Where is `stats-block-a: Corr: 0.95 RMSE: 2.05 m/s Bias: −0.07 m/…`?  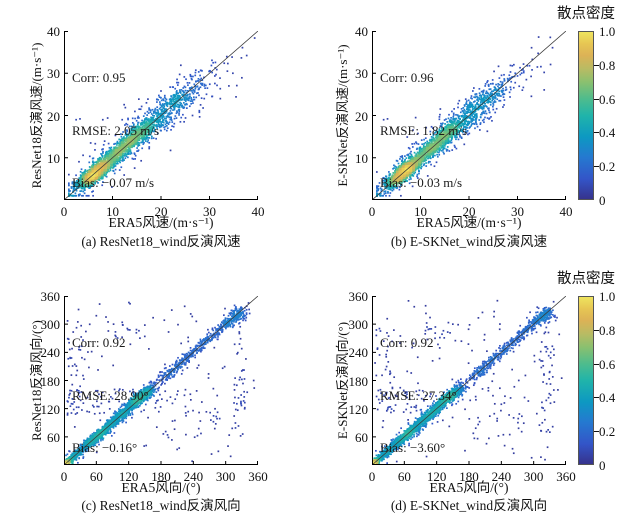 stats-block-a: Corr: 0.95 RMSE: 2.05 m/s Bias: −0.07 m/… is located at coordinates (115, 130).